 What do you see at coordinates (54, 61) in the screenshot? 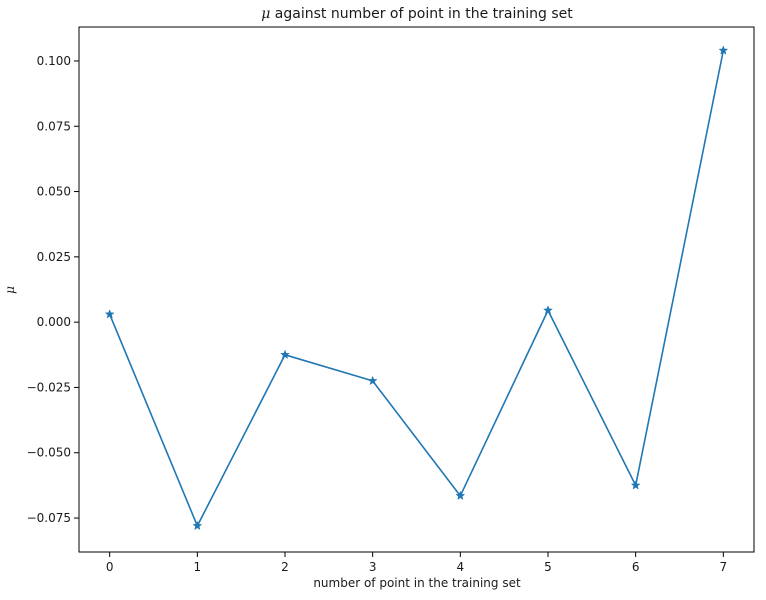
I see `y-tick-label: 0.100` at bounding box center [54, 61].